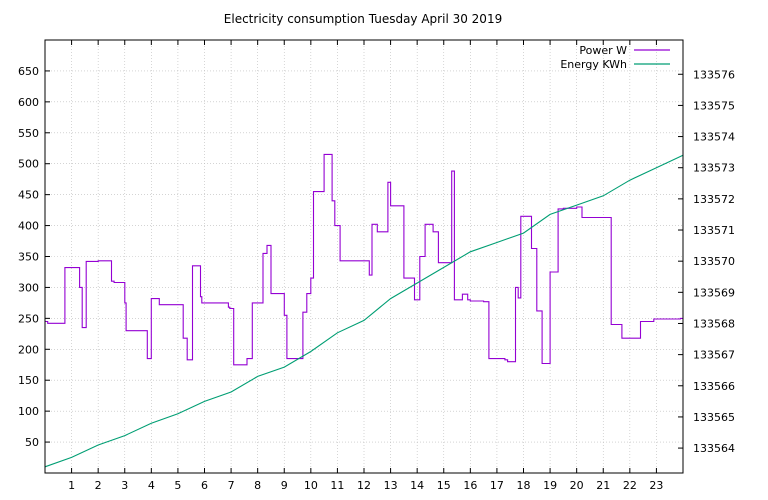 This screenshot has height=500, width=768. What do you see at coordinates (630, 485) in the screenshot?
I see `x-tick-label: 22` at bounding box center [630, 485].